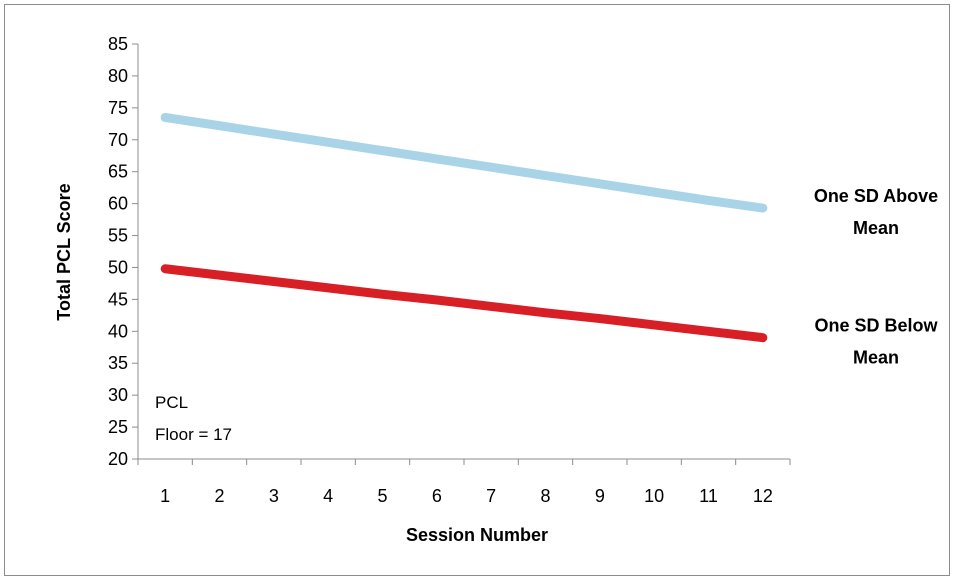 Image resolution: width=956 pixels, height=581 pixels. What do you see at coordinates (171, 402) in the screenshot?
I see `pcl-floor-note-line1: PCL` at bounding box center [171, 402].